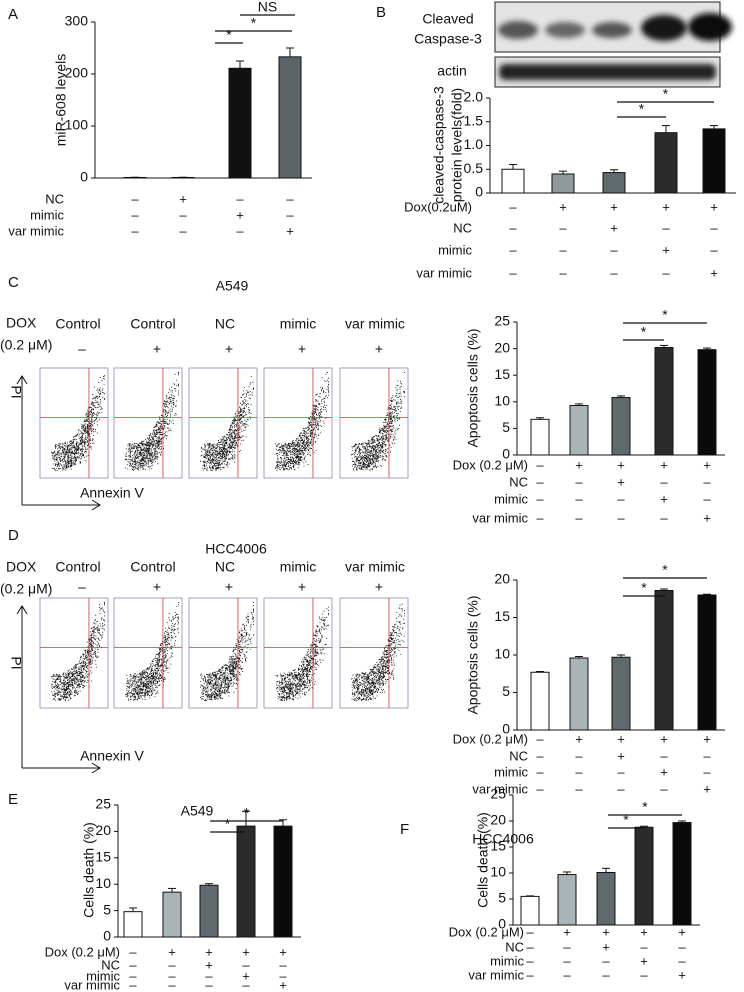 This screenshot has height=992, width=744. What do you see at coordinates (514, 946) in the screenshot?
I see `condition-label: NC` at bounding box center [514, 946].